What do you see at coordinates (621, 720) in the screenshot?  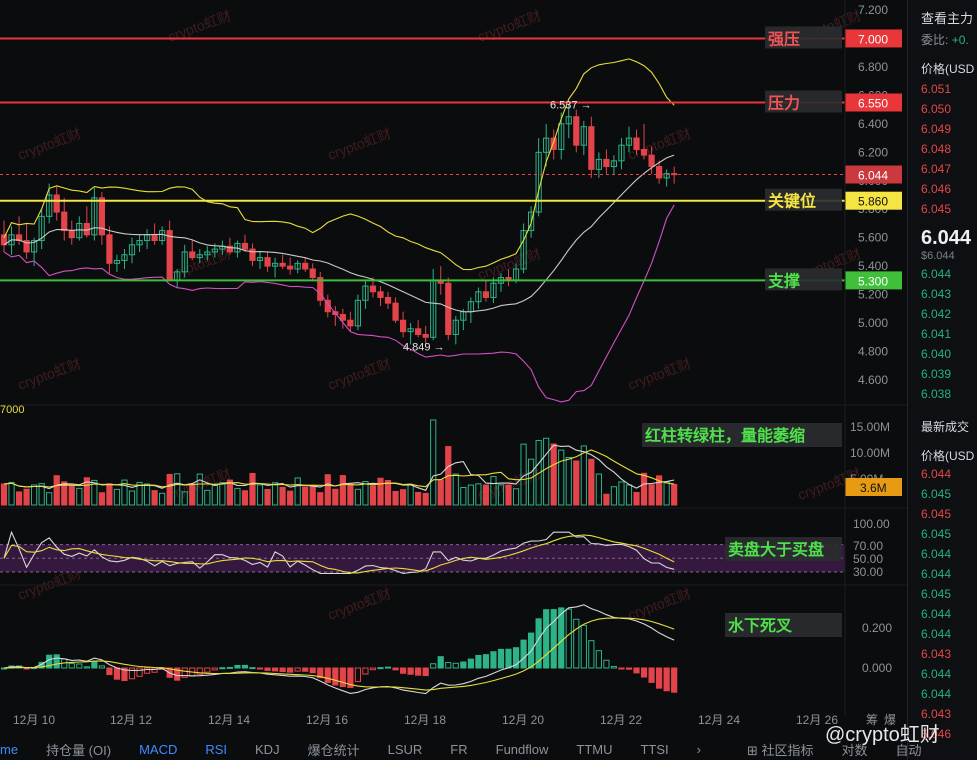 I see `date-axis-label: 12月 22` at bounding box center [621, 720].